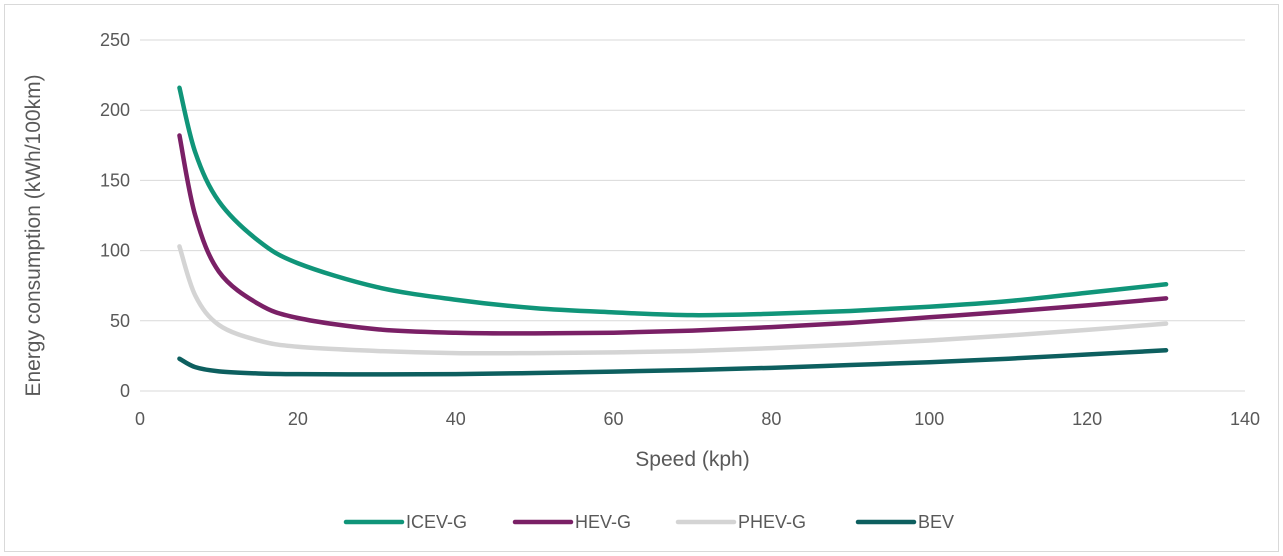 This screenshot has height=556, width=1283. I want to click on y-tick-label: 0, so click(125, 391).